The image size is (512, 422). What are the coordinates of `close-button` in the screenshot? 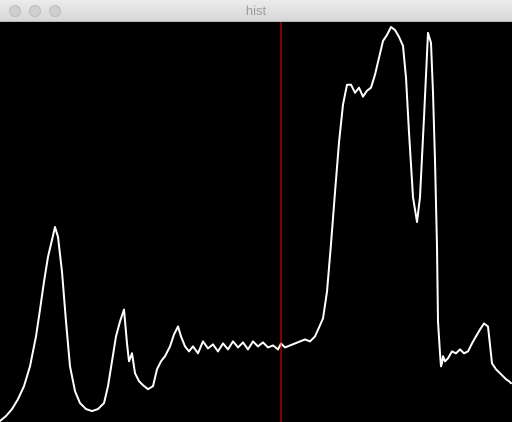 It's located at (15, 11).